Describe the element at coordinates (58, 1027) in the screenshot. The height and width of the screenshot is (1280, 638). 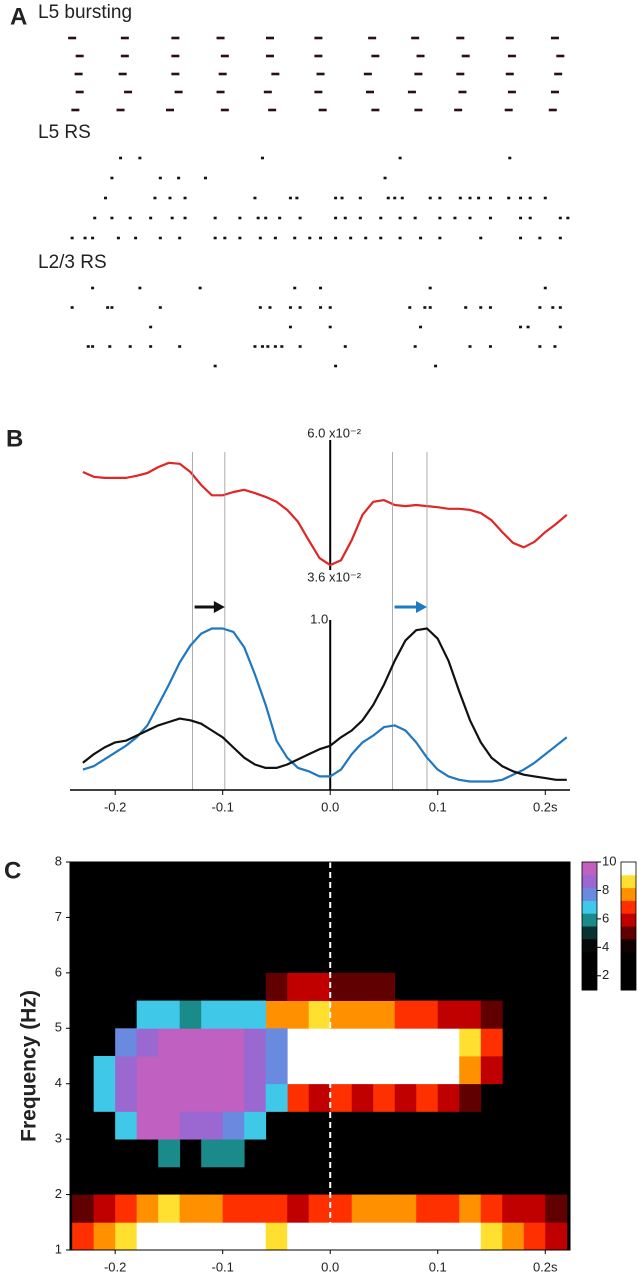
I see `y-tick-label: 5` at that location.